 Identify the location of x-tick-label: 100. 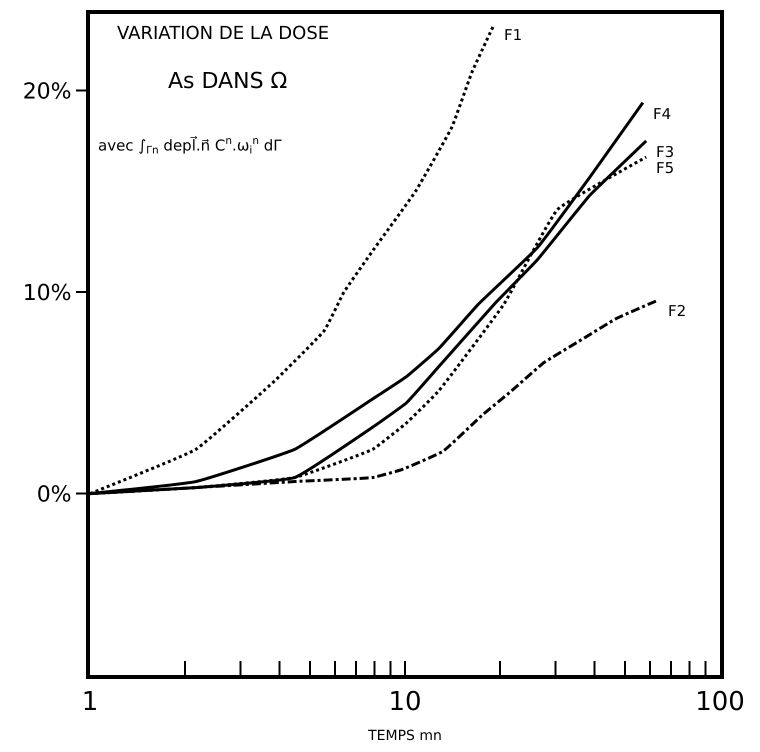
(720, 702).